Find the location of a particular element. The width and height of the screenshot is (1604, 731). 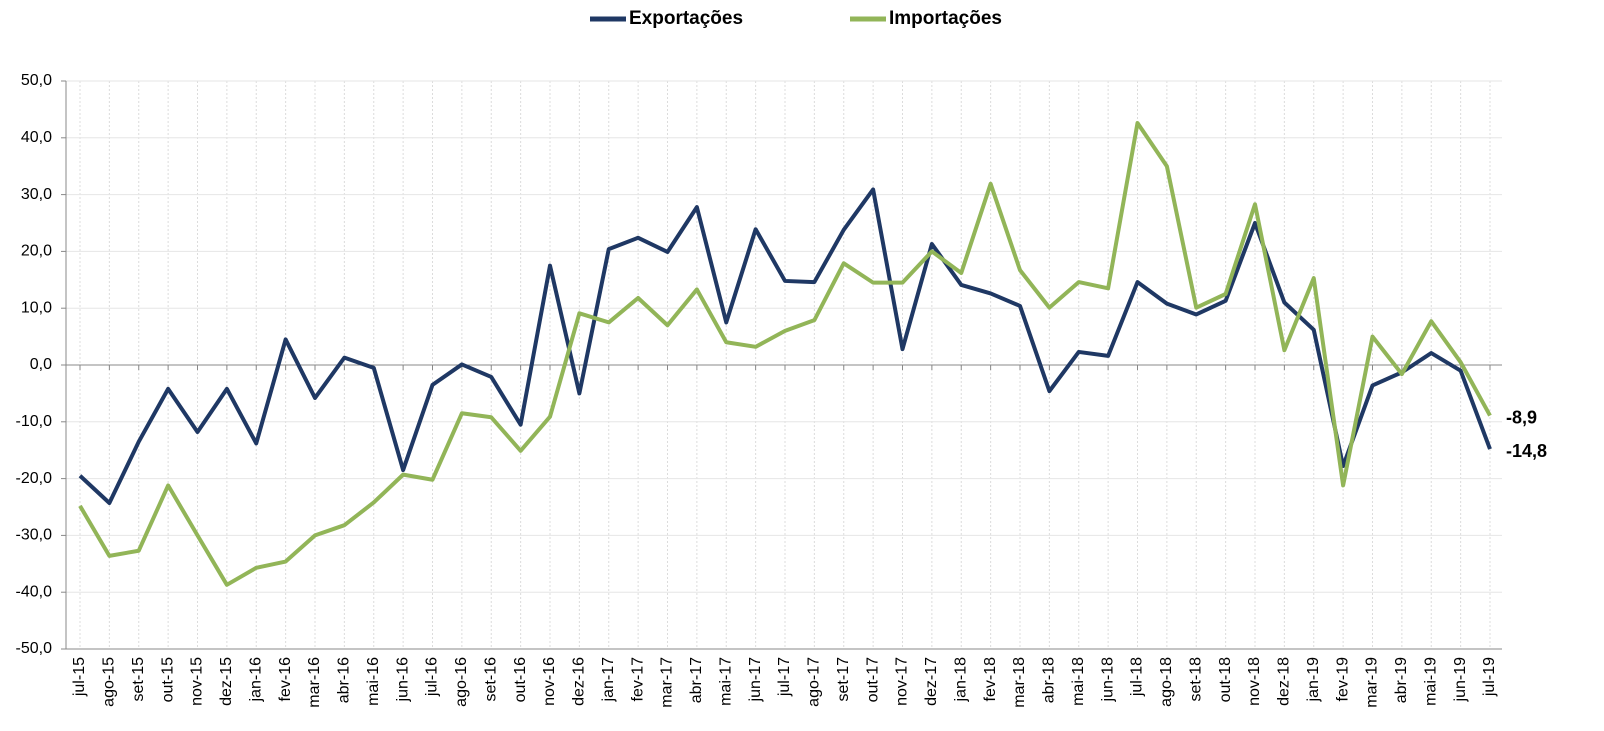

x-tick-label: out-15 is located at coordinates (167, 679).